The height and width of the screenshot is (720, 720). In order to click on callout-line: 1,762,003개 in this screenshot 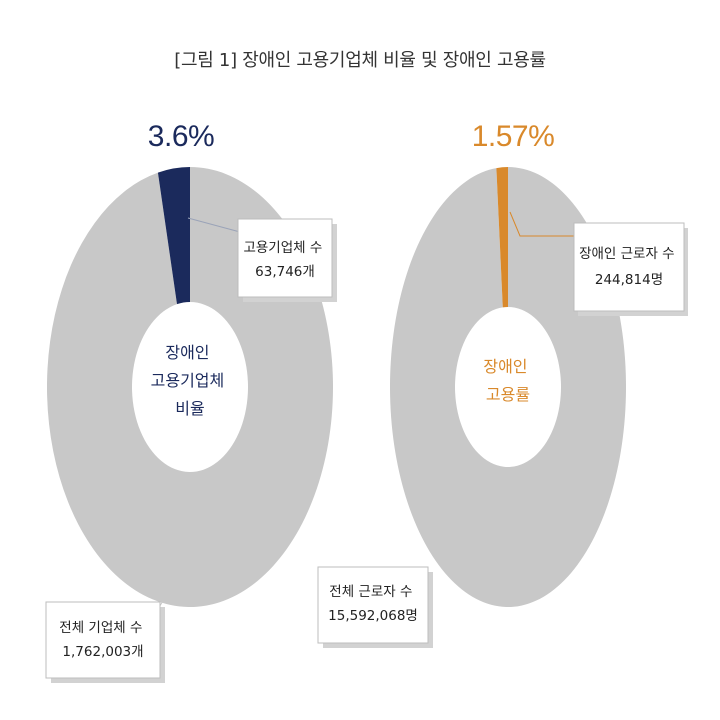, I will do `click(102, 652)`.